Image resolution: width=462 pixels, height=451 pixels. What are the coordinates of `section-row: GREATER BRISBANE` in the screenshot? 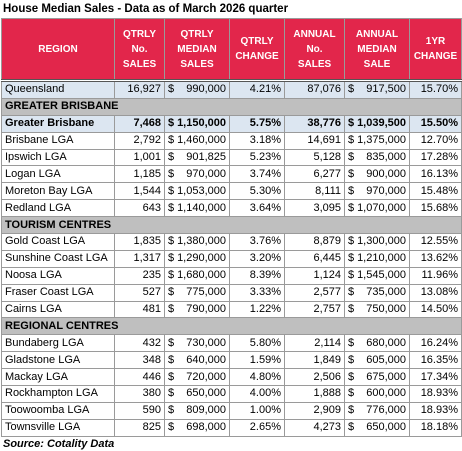 It's located at (231, 106).